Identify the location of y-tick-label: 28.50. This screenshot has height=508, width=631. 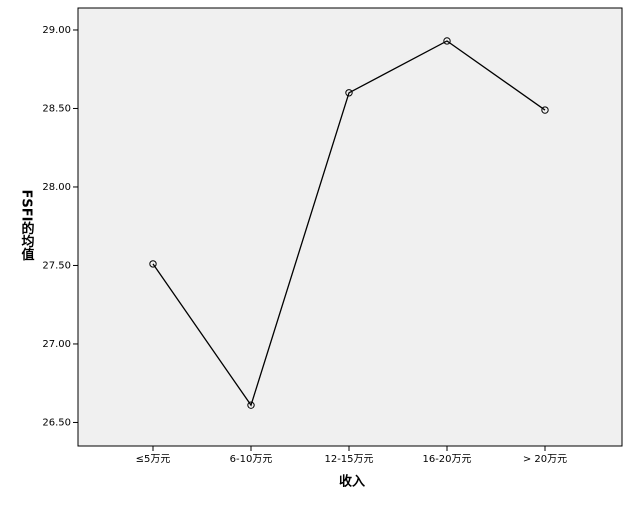
(56, 108).